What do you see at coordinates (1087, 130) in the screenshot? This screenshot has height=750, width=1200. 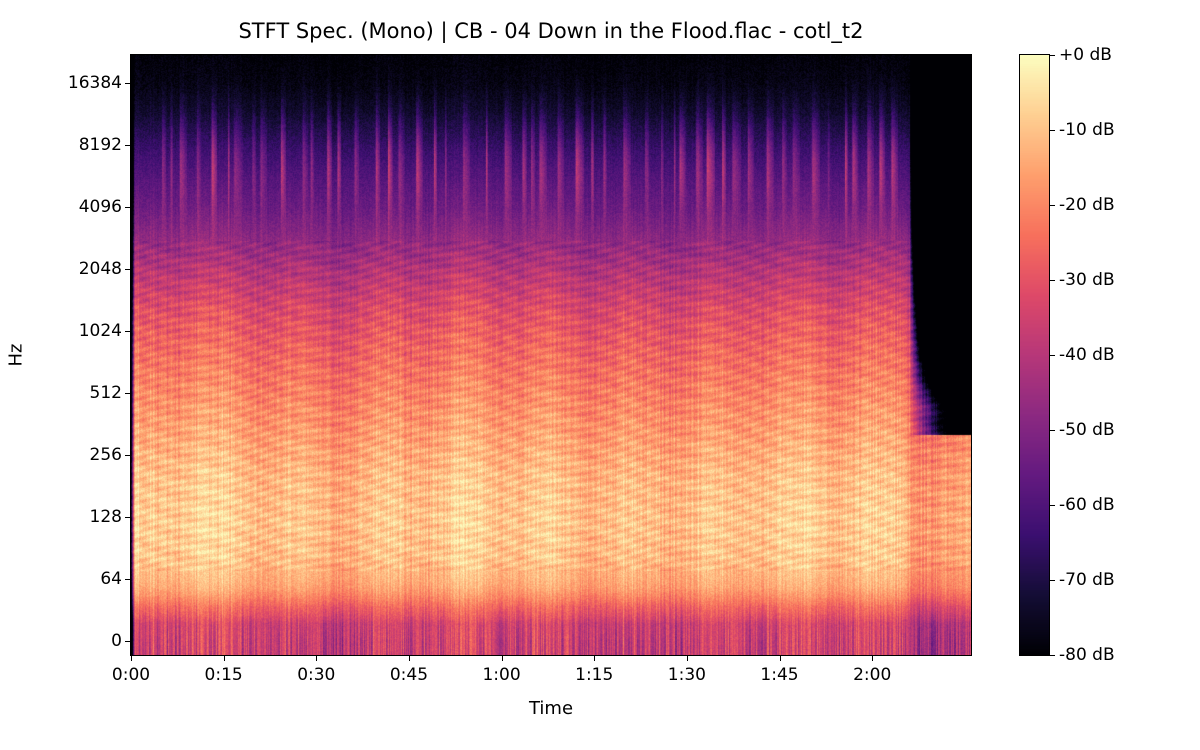 I see `colorbar-tick-label: -10 dB` at bounding box center [1087, 130].